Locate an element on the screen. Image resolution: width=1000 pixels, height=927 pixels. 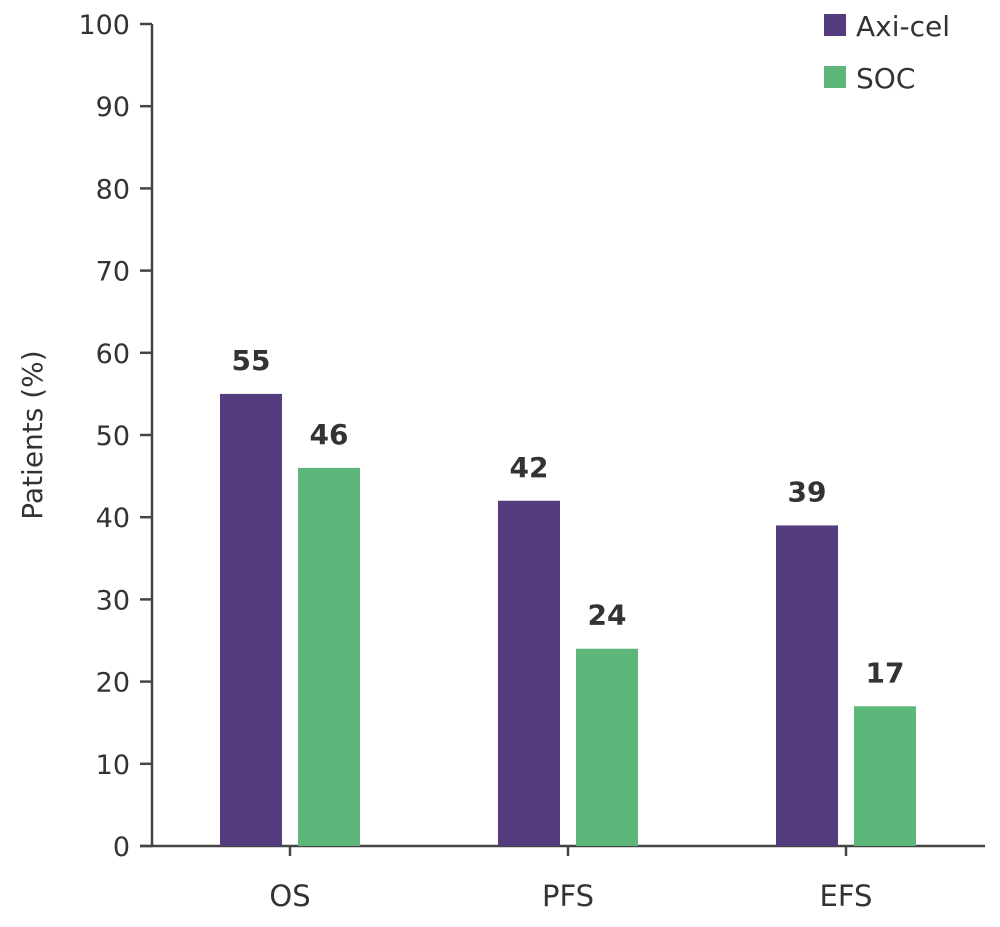
y-axis-label: Patients (%) is located at coordinates (32, 434).